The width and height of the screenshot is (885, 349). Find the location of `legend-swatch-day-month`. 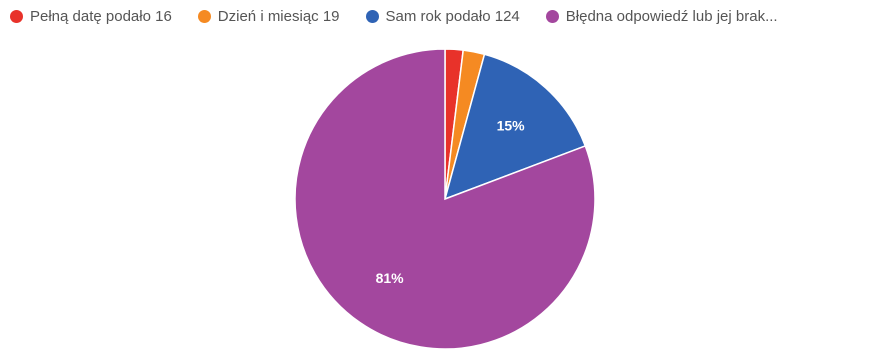

legend-swatch-day-month is located at coordinates (204, 16).